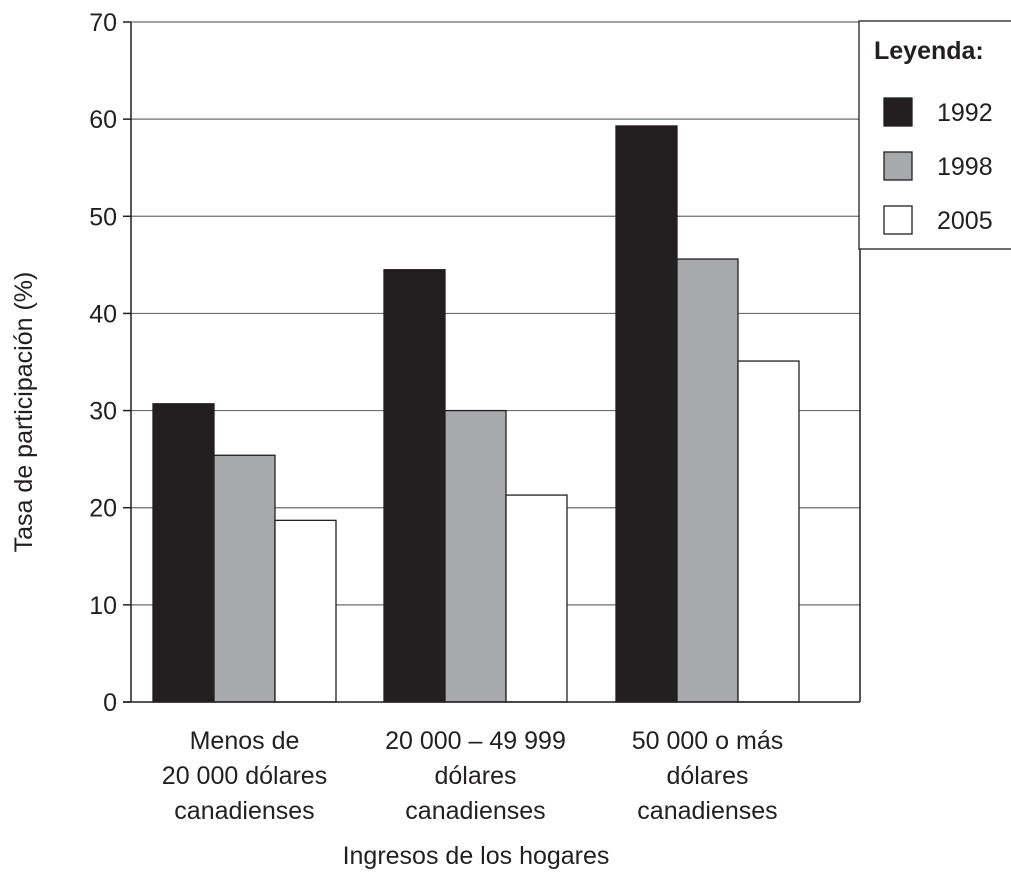  What do you see at coordinates (103, 509) in the screenshot?
I see `y-tick-label: 20` at bounding box center [103, 509].